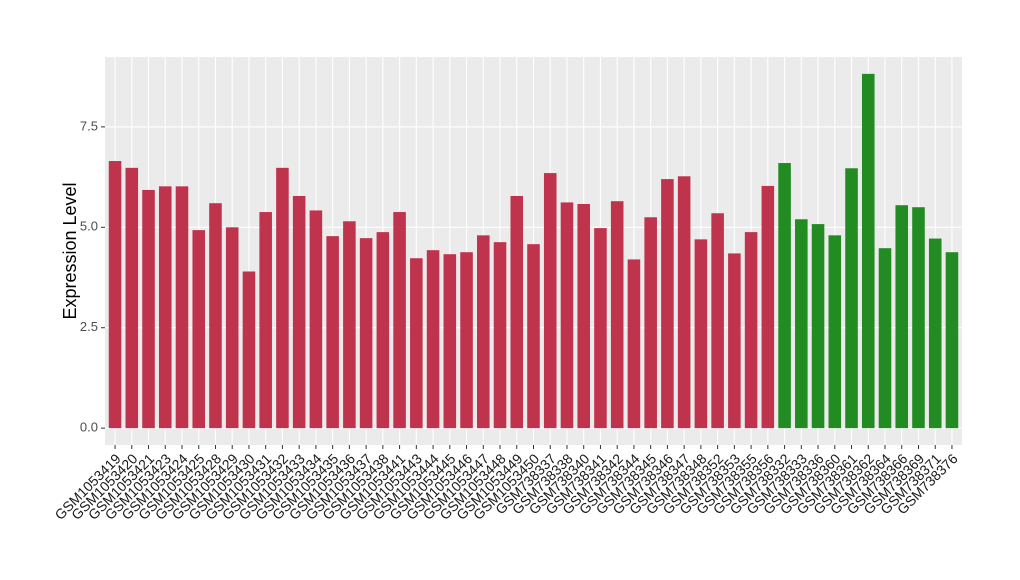 The image size is (1020, 580). What do you see at coordinates (70, 250) in the screenshot?
I see `y-axis-label: Expression Level` at bounding box center [70, 250].